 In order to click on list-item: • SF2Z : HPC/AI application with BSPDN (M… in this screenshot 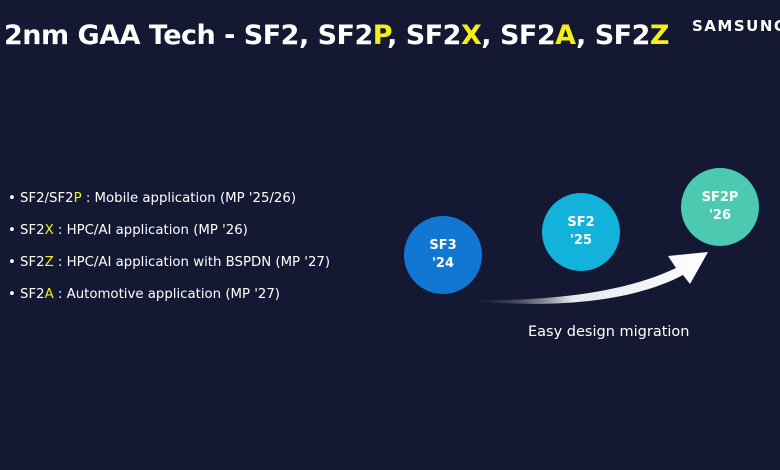, I will do `click(169, 262)`.